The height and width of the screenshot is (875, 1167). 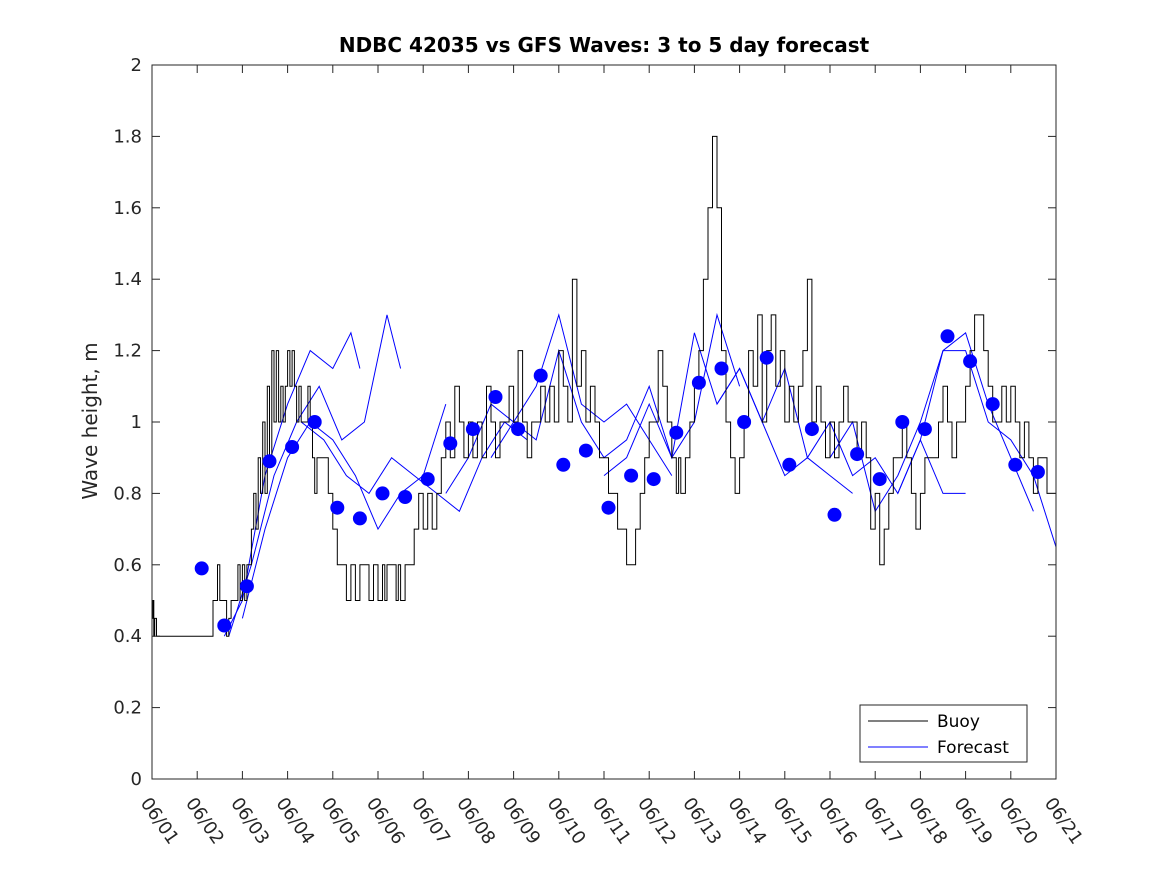 I want to click on y-tick-label: 0.6, so click(x=127, y=565).